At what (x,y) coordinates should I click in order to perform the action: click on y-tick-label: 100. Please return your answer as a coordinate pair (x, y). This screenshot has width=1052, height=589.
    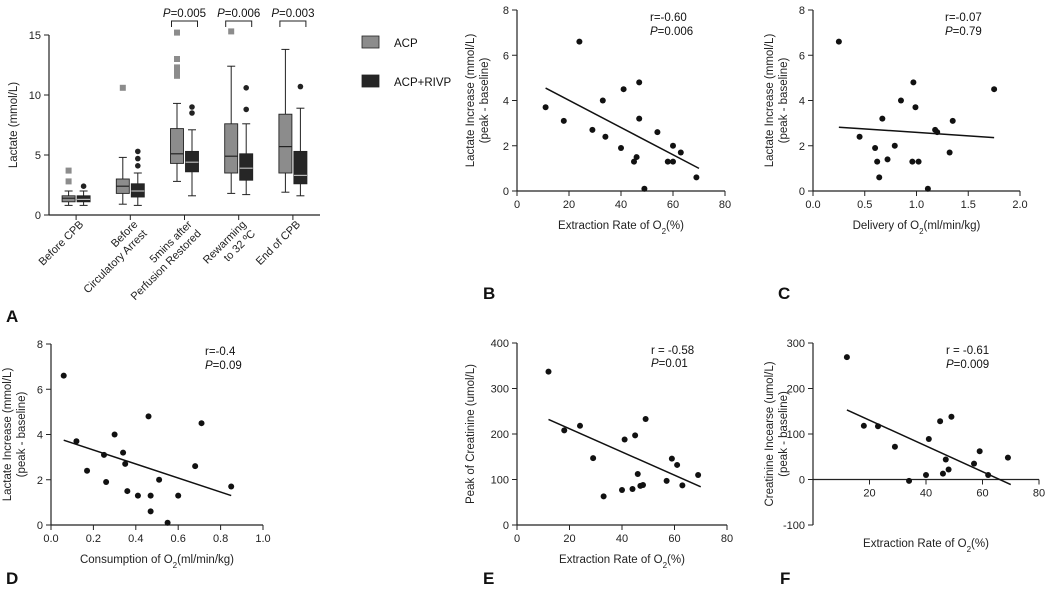
    Looking at the image, I should click on (796, 435).